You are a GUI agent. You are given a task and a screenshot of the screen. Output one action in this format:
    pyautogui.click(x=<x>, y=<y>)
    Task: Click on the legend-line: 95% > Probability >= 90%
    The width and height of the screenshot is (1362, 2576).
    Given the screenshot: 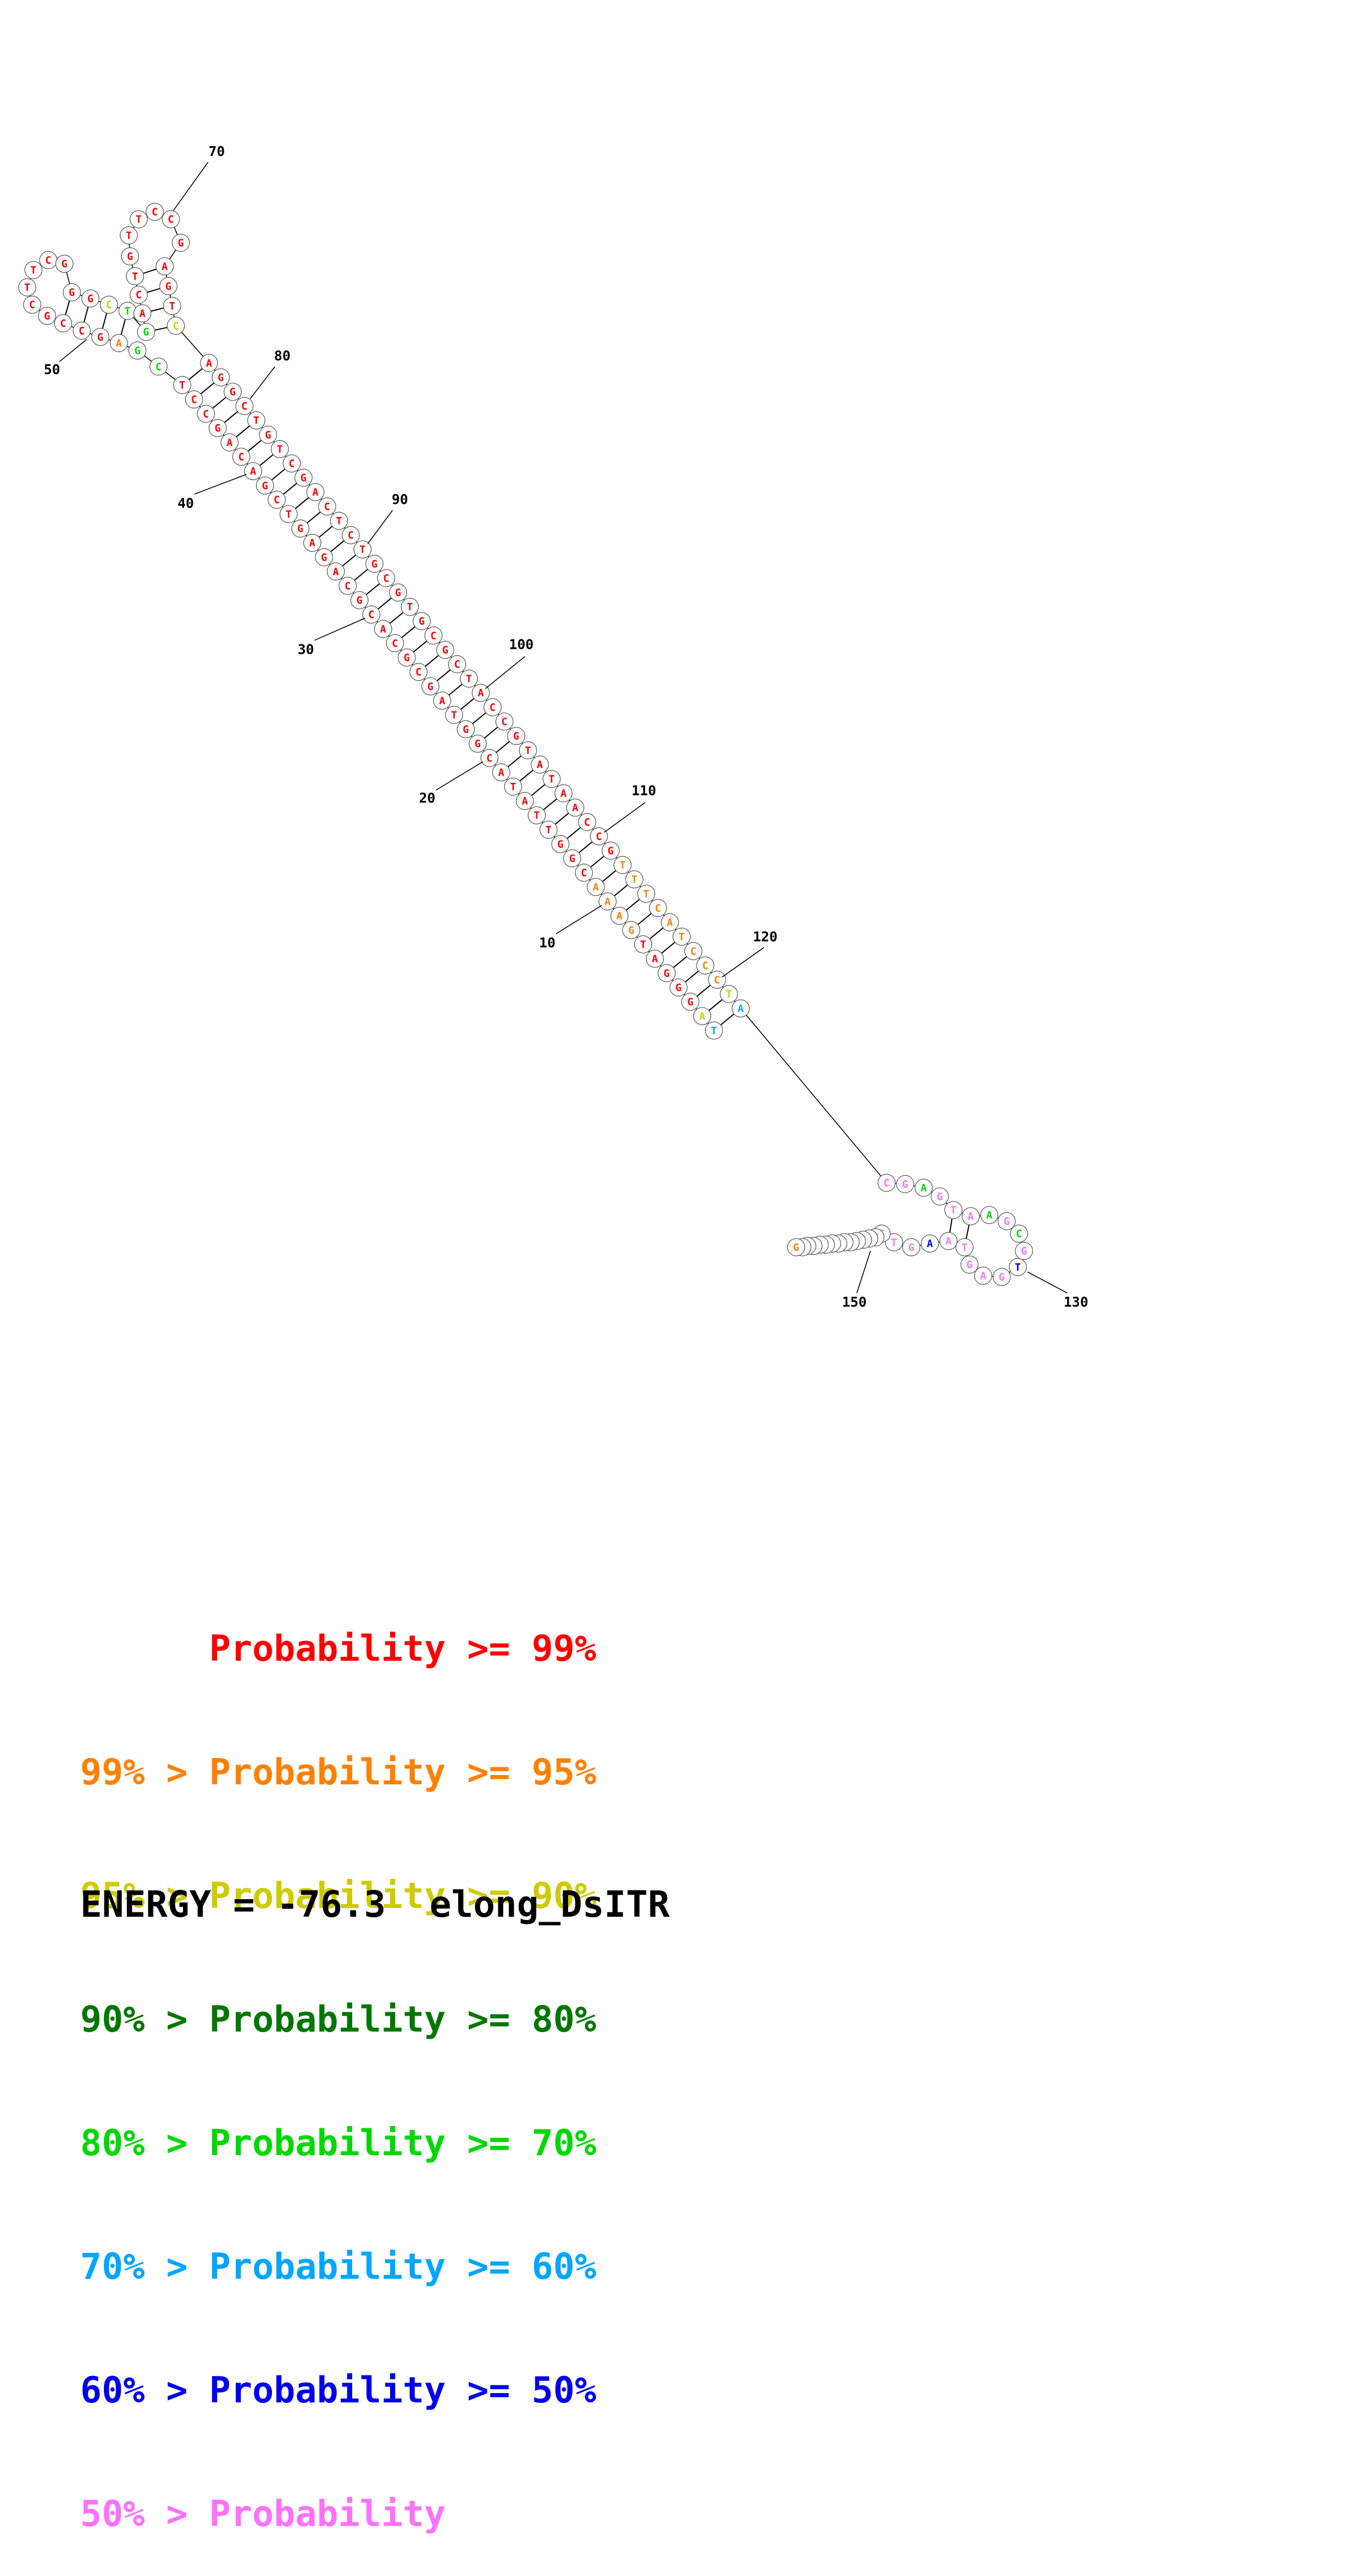 What is the action you would take?
    pyautogui.click(x=338, y=1897)
    